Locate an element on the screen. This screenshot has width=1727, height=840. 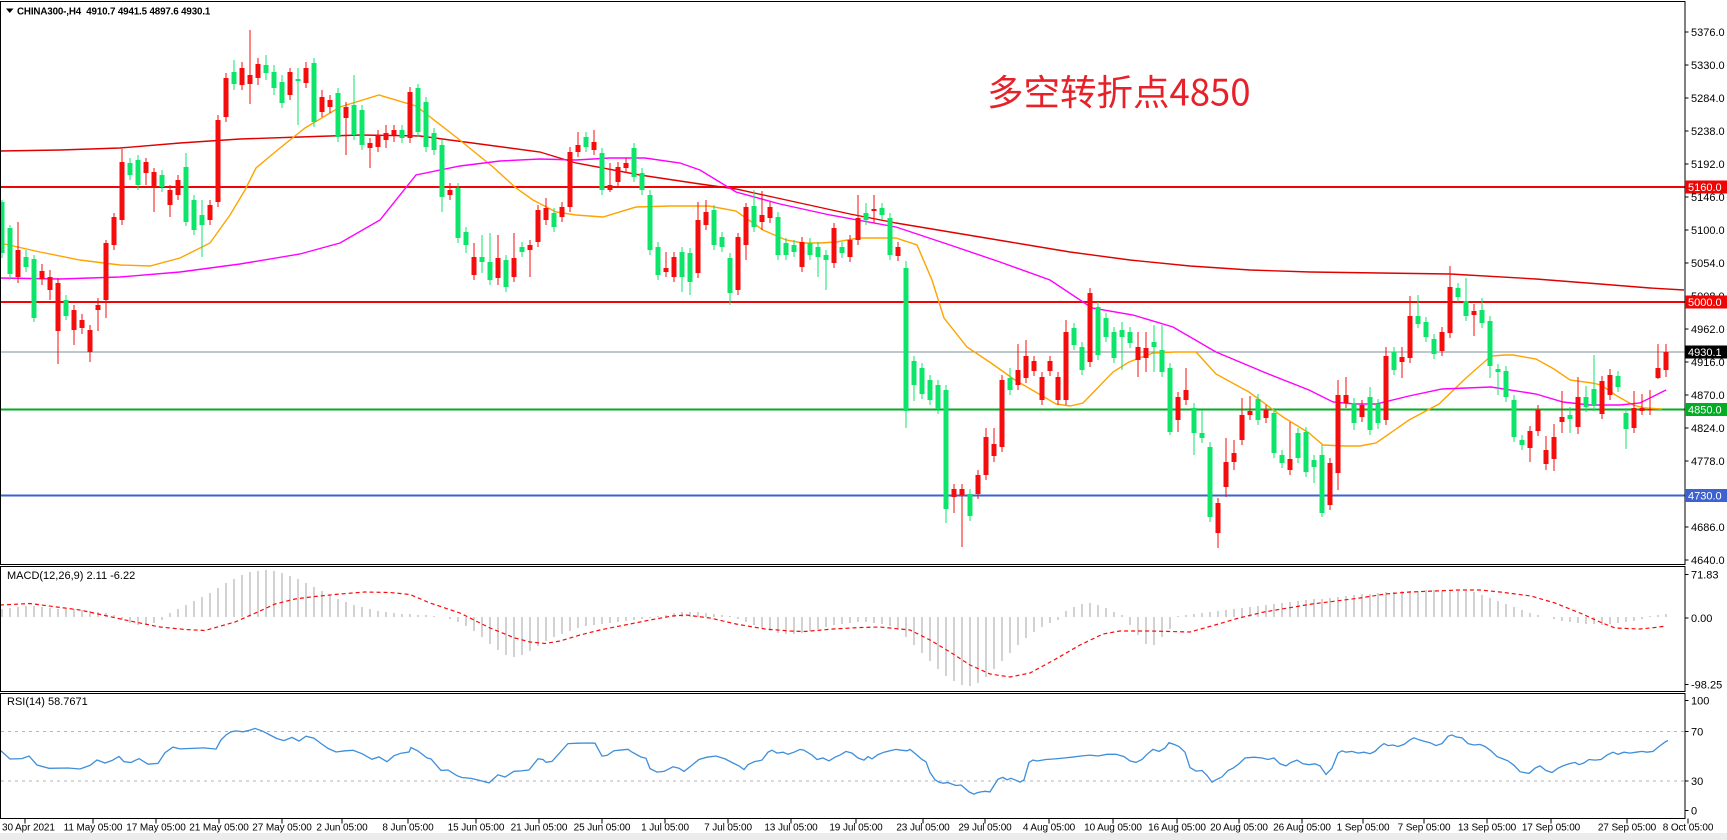
svg-text: 5000.0 is located at coordinates (1705, 303).